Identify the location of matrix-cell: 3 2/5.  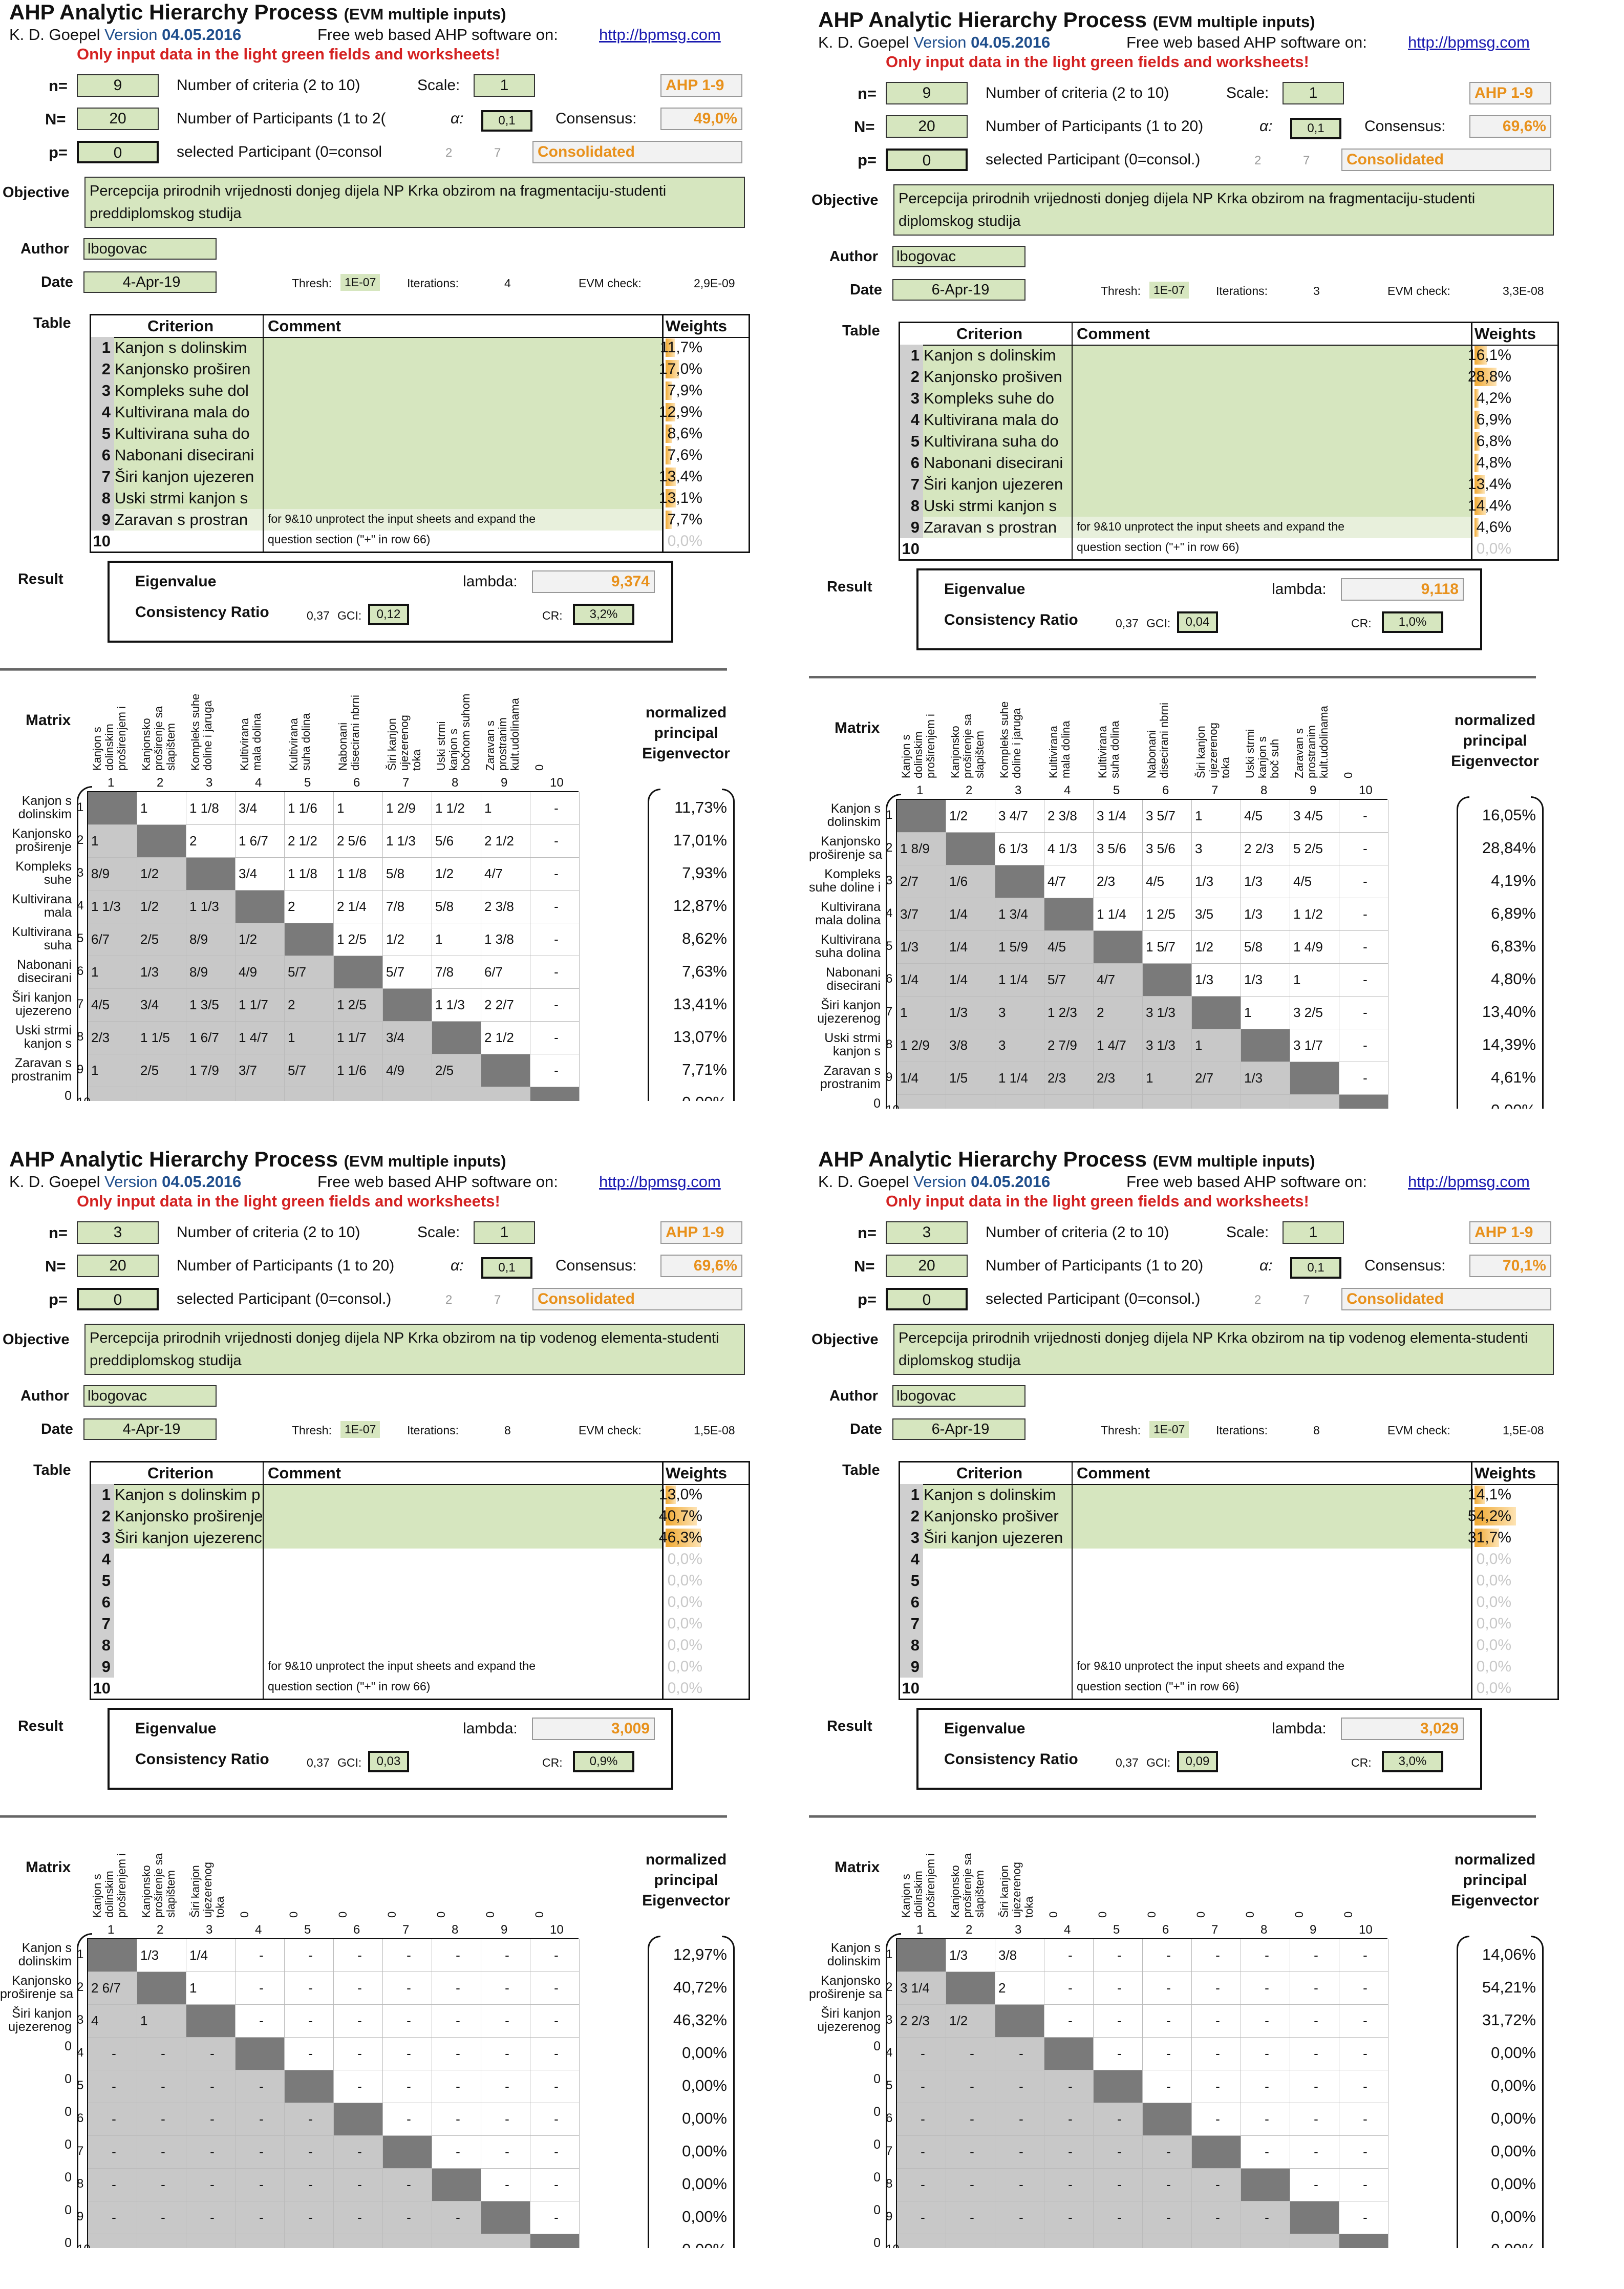
(1314, 1013).